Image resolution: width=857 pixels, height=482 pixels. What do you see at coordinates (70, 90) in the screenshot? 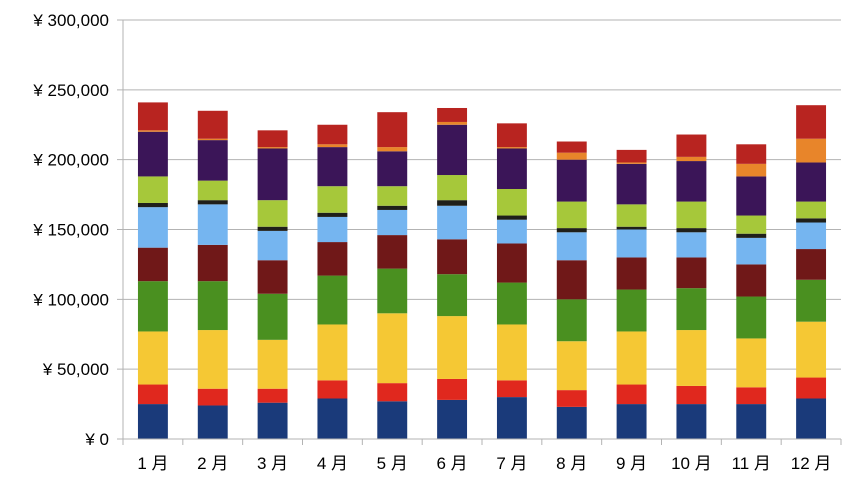
I see `y-tick-label: ¥ 250,000` at bounding box center [70, 90].